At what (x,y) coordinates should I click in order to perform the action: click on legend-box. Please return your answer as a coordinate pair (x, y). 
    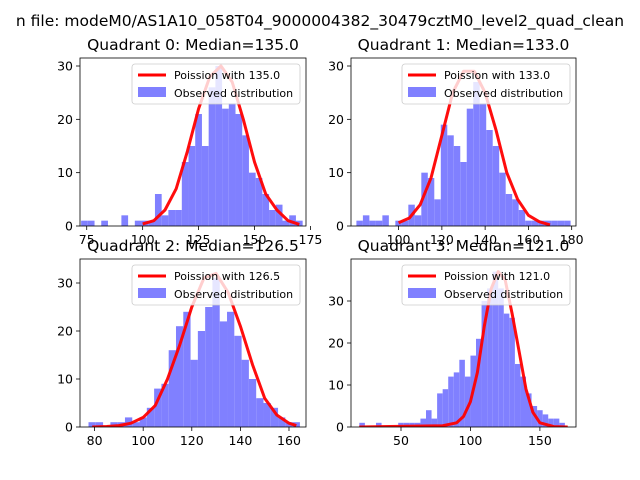
    Looking at the image, I should click on (486, 84).